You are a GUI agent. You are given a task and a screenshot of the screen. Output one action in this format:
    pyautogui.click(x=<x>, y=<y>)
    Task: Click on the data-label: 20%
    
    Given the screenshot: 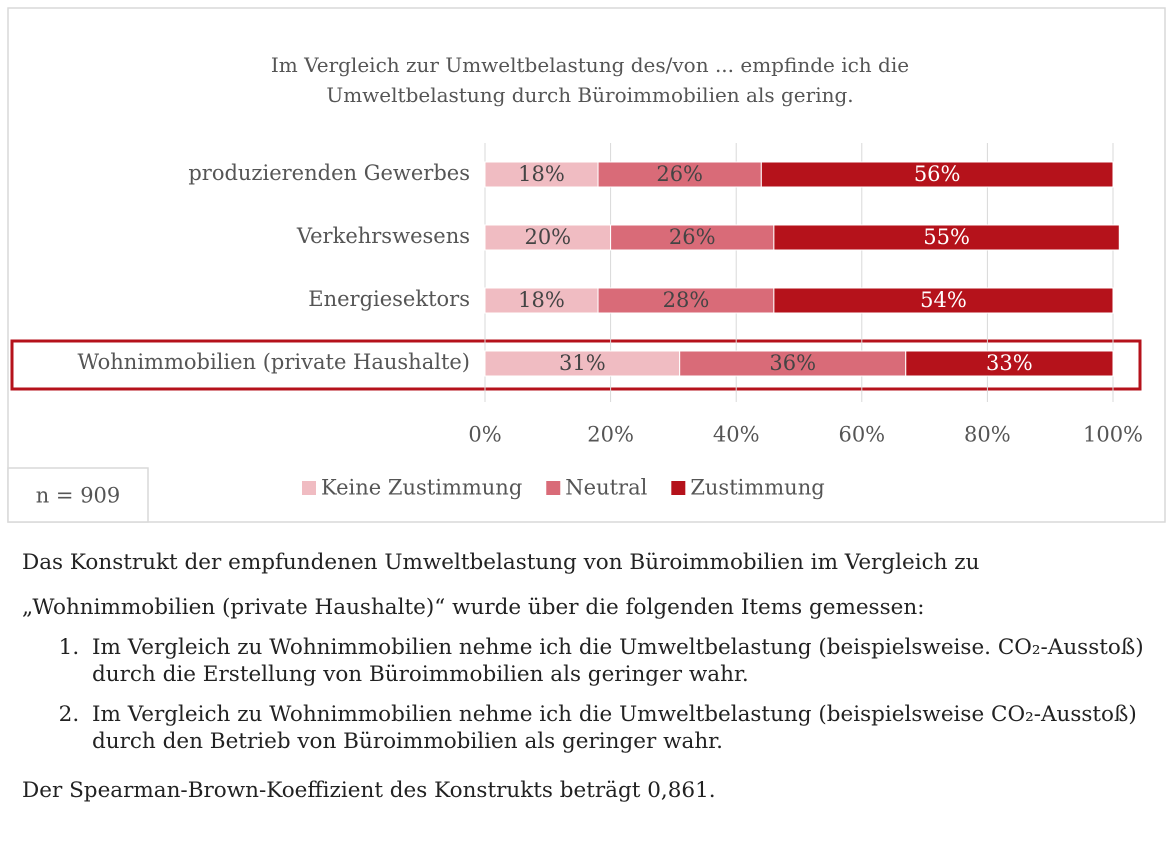 What is the action you would take?
    pyautogui.click(x=547, y=237)
    